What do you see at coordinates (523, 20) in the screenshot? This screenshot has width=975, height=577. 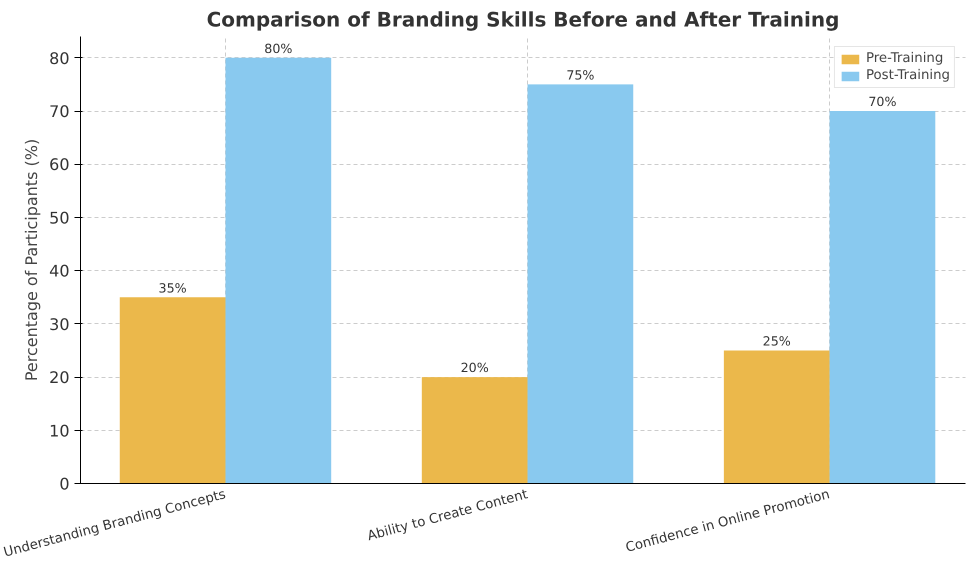 I see `chart-title: Comparison of Branding Skills Before and After Training` at bounding box center [523, 20].